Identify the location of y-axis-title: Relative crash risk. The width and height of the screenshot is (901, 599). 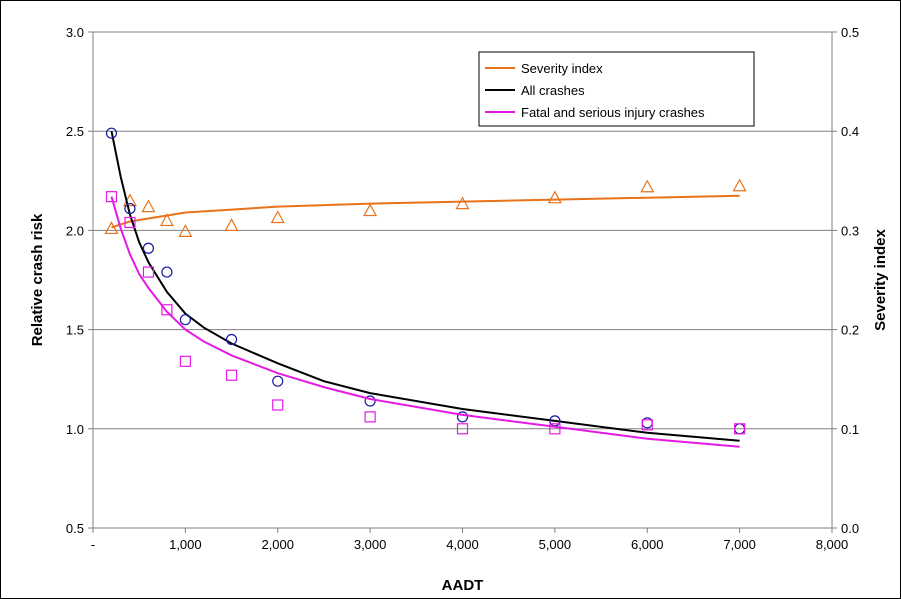
(37, 279).